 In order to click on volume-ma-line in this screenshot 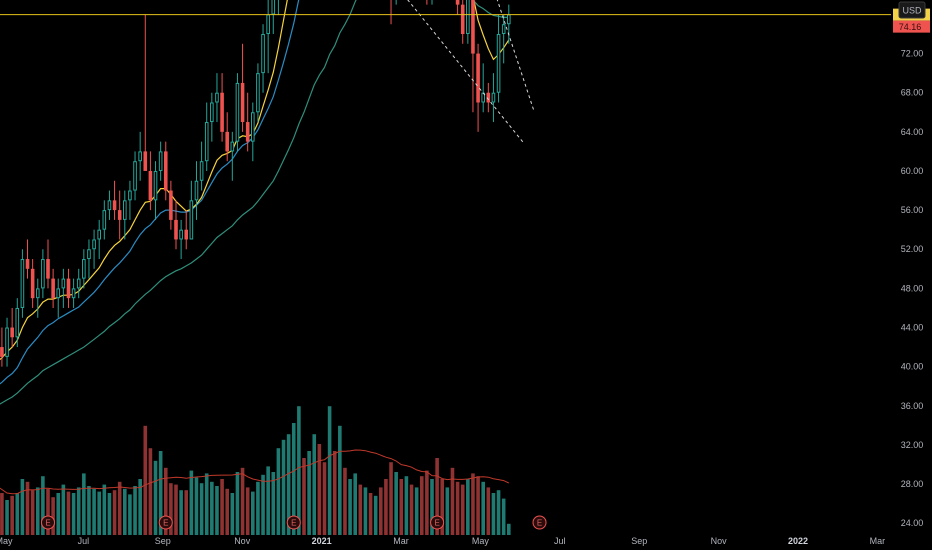, I will do `click(255, 472)`.